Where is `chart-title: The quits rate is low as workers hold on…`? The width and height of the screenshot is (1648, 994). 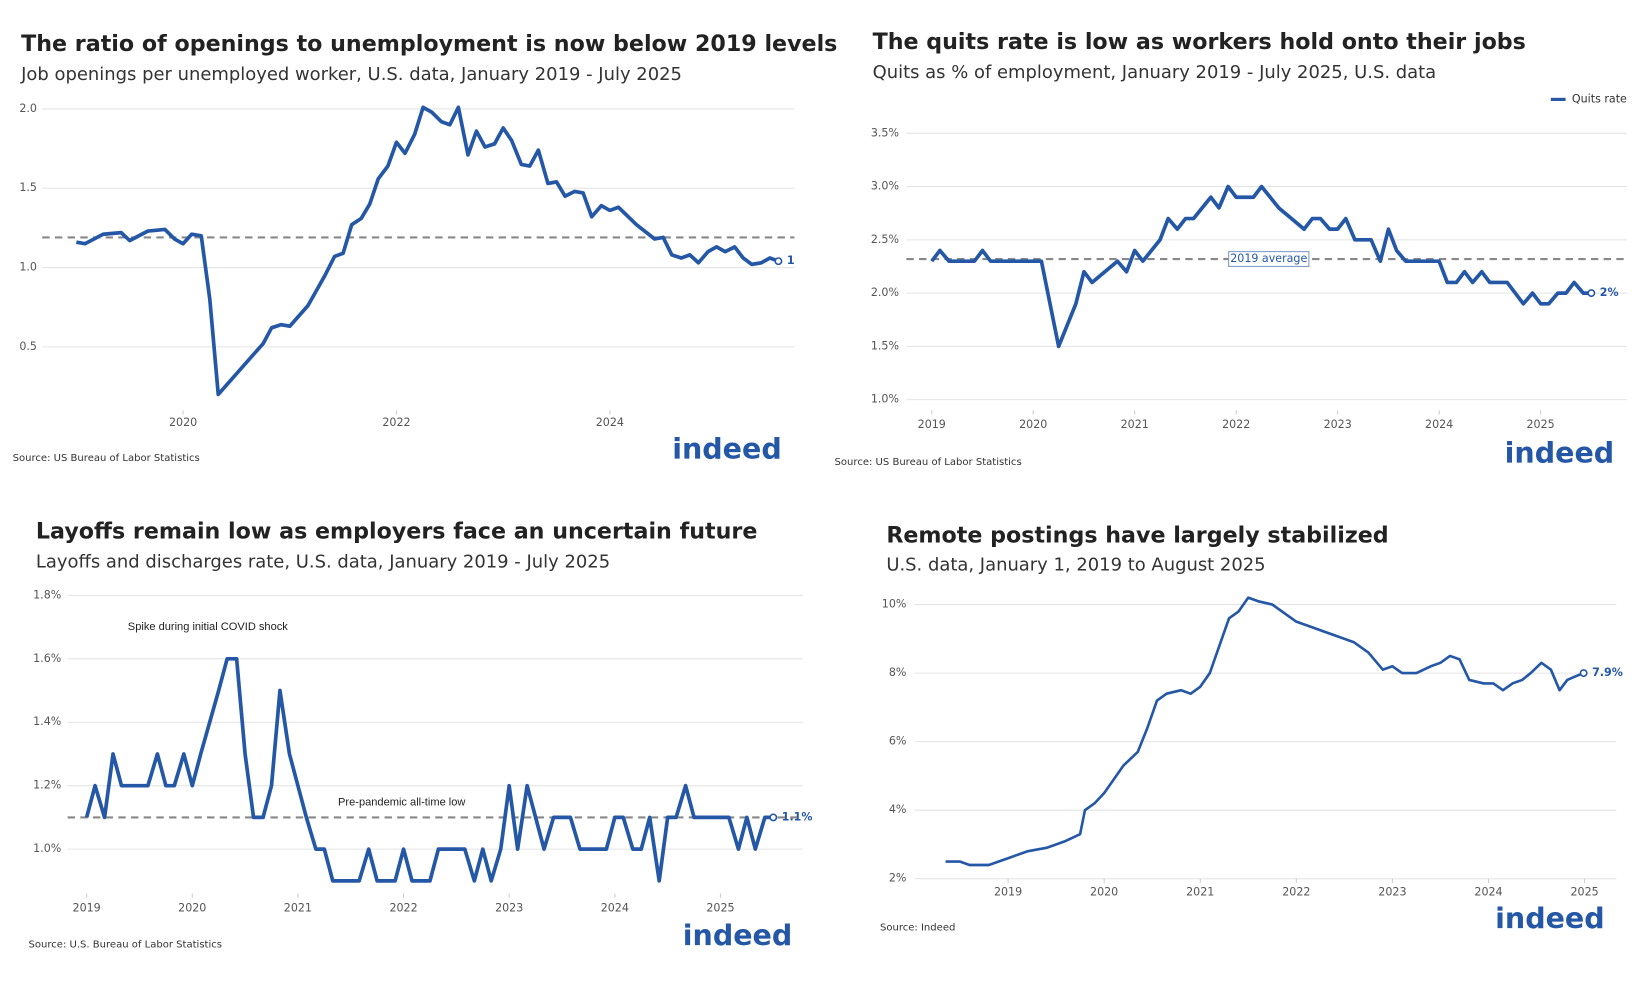
chart-title: The quits rate is low as workers hold on… is located at coordinates (1199, 42).